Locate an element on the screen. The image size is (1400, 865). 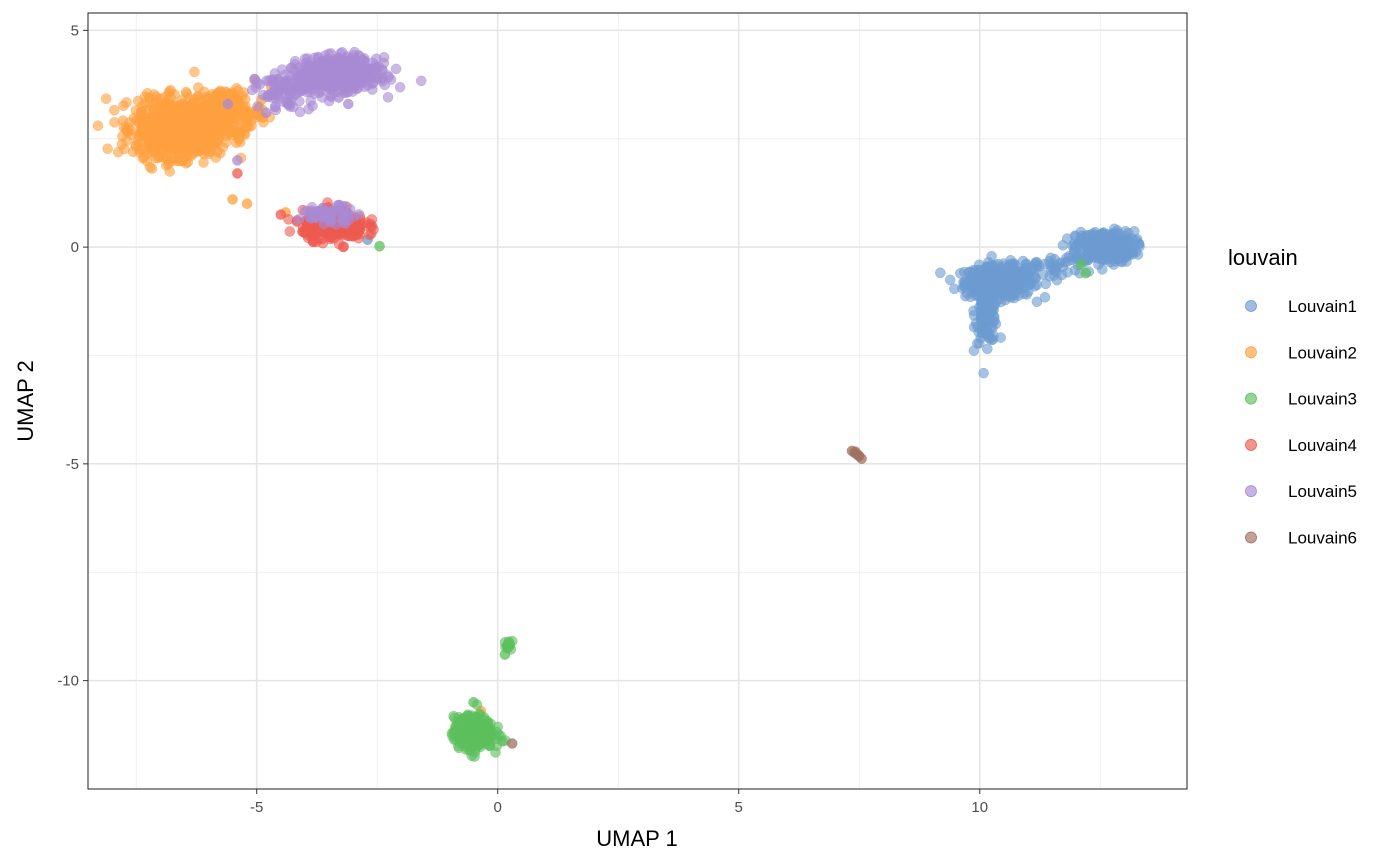
series-louvain5 is located at coordinates (324, 138).